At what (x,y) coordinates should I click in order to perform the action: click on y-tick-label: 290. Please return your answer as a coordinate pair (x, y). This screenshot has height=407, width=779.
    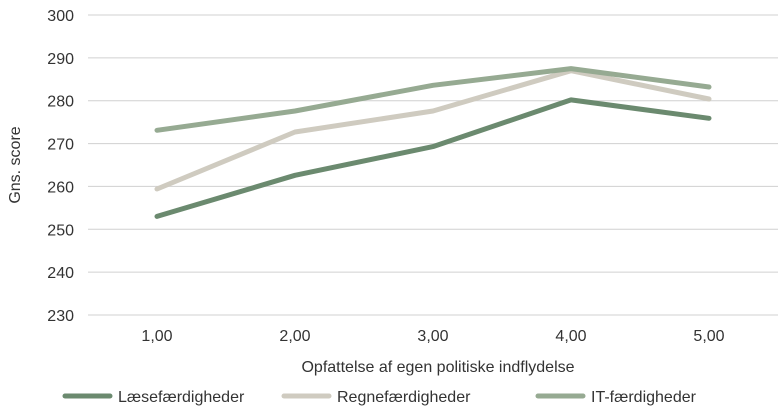
    Looking at the image, I should click on (60, 59).